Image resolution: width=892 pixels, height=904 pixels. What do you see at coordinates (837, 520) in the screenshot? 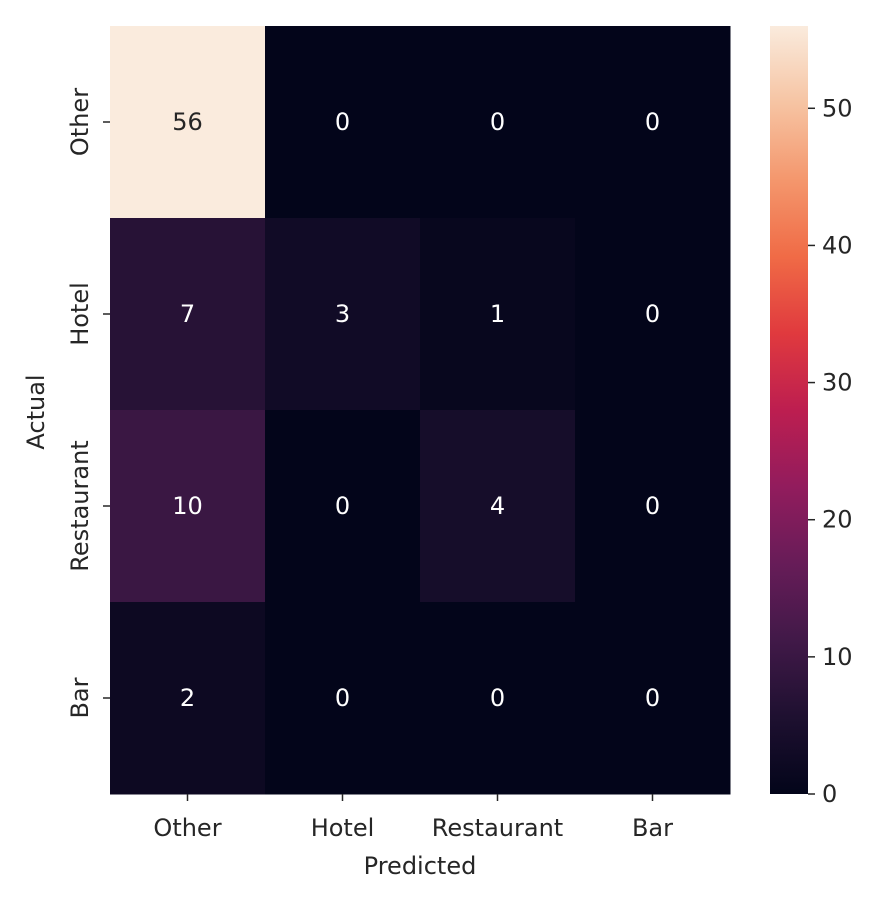
I see `colorbar-tick-label: 20` at bounding box center [837, 520].